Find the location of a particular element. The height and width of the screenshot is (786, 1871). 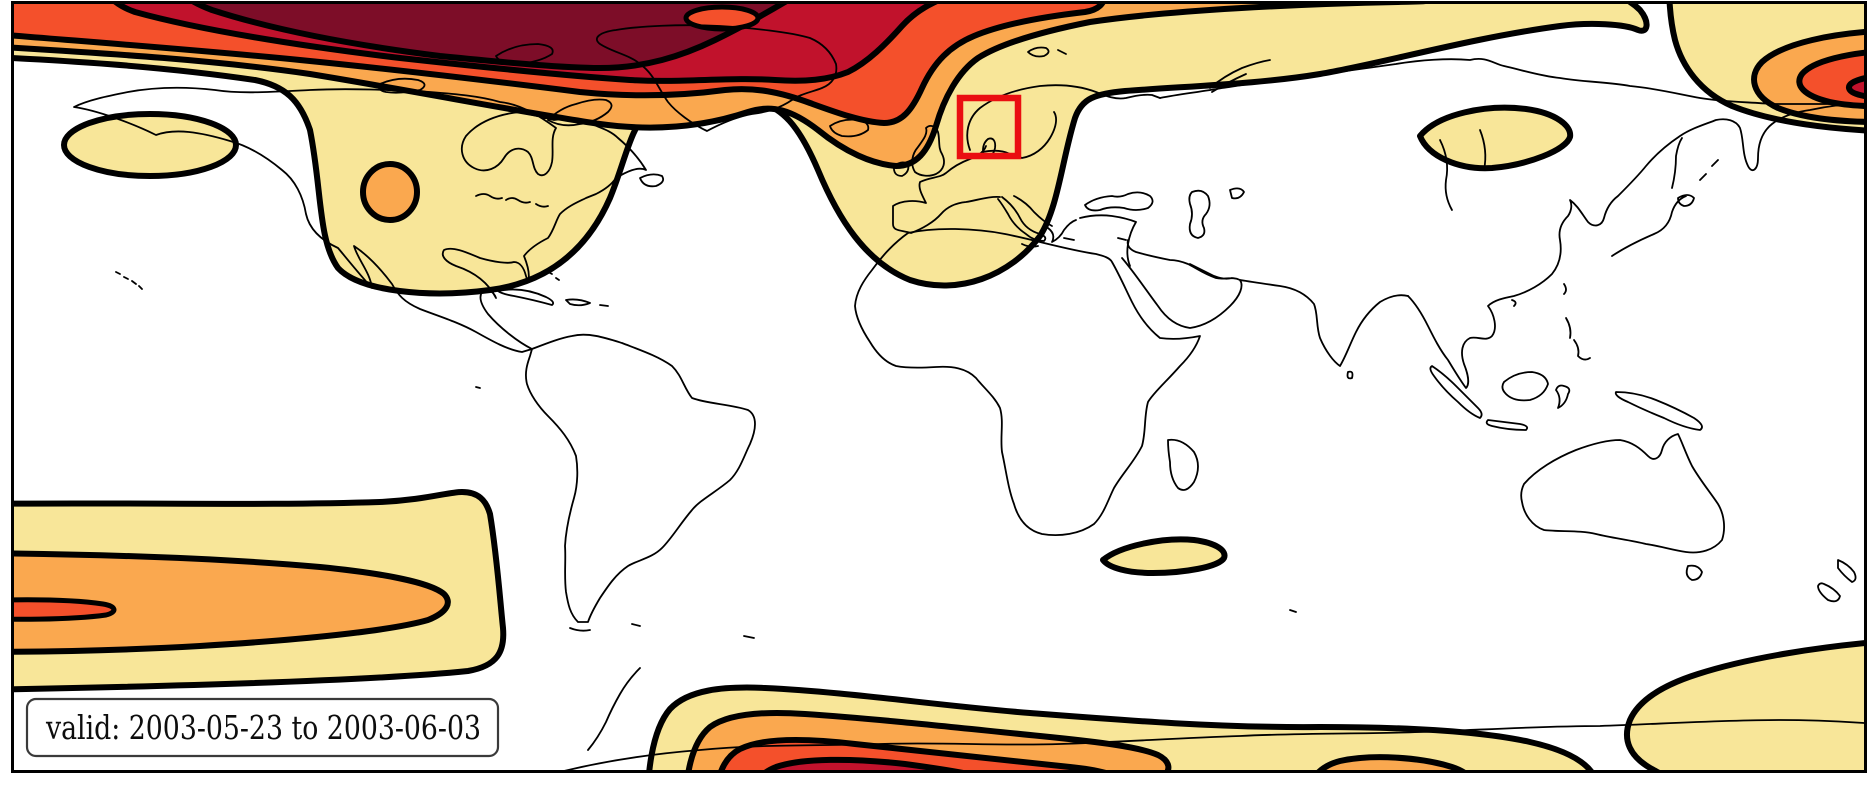

contour-core-crimson-bering is located at coordinates (1855, 87).